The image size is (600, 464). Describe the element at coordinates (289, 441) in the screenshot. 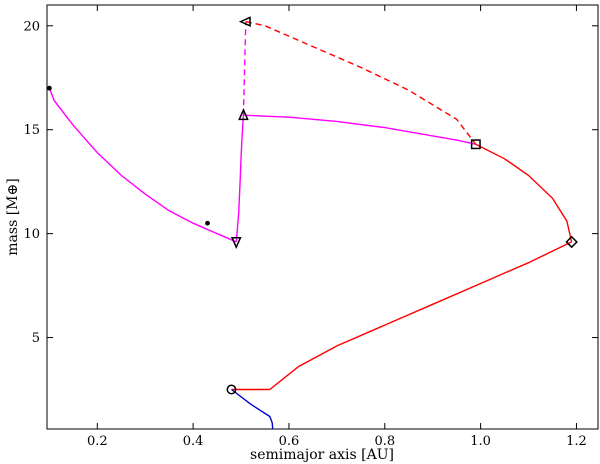

I see `x-tick-label: 0.6` at that location.